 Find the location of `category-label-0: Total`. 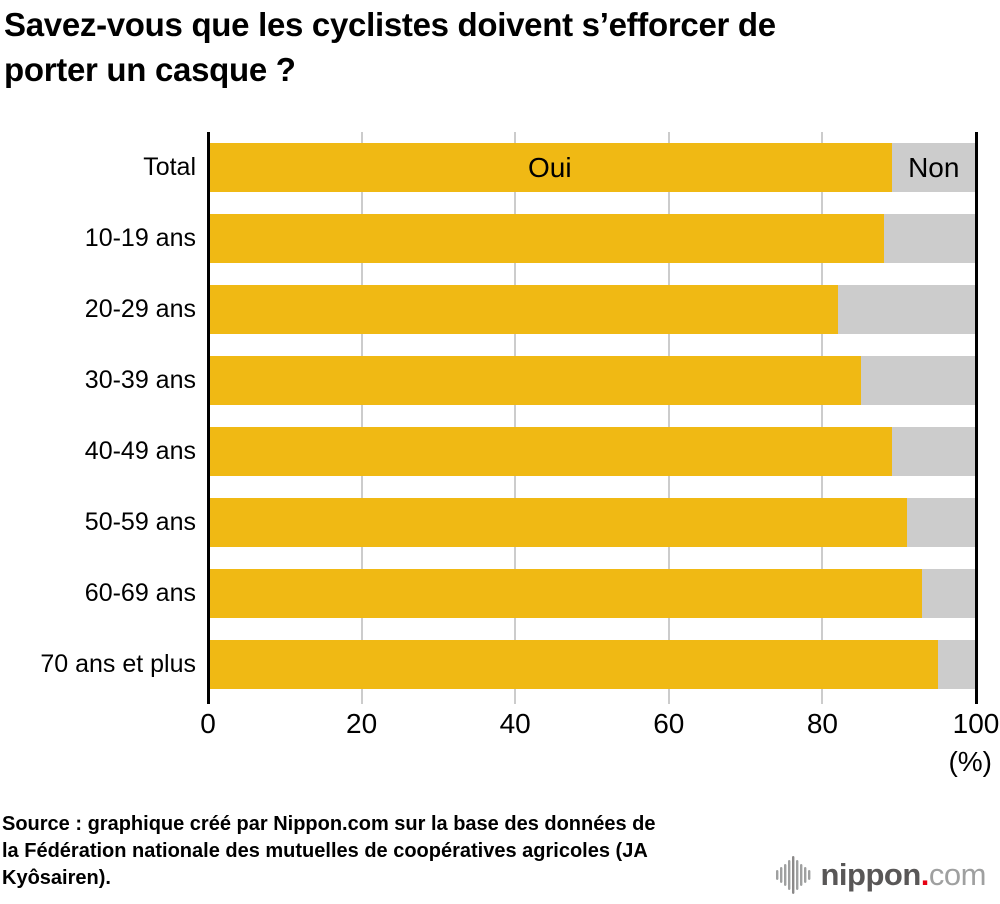

category-label-0: Total is located at coordinates (169, 167).